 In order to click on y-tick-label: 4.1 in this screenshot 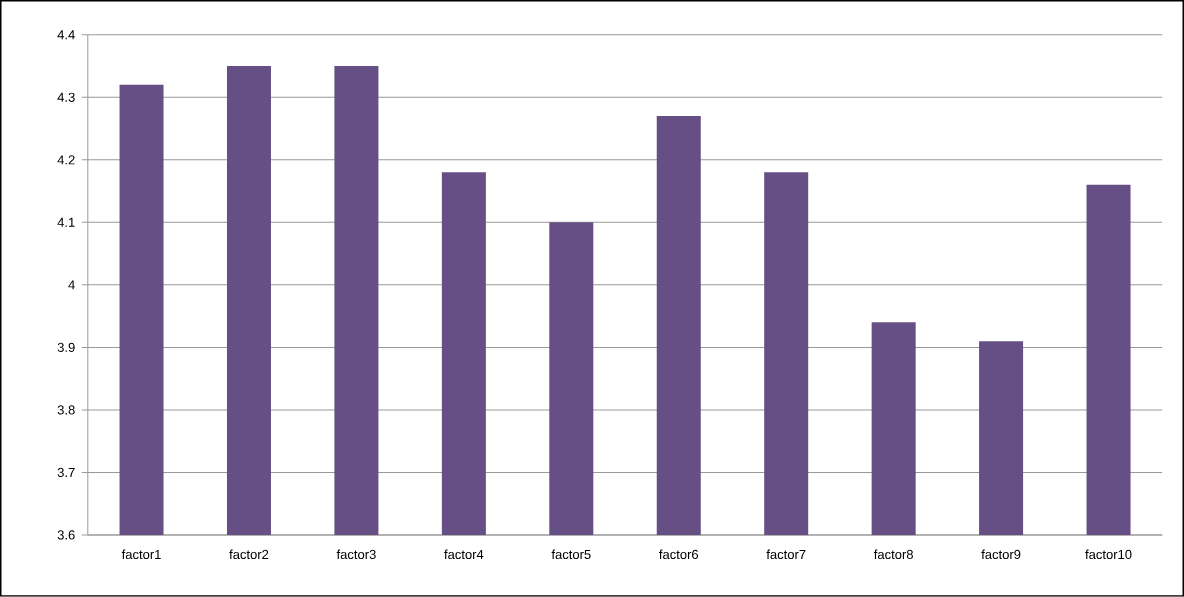, I will do `click(66, 222)`.